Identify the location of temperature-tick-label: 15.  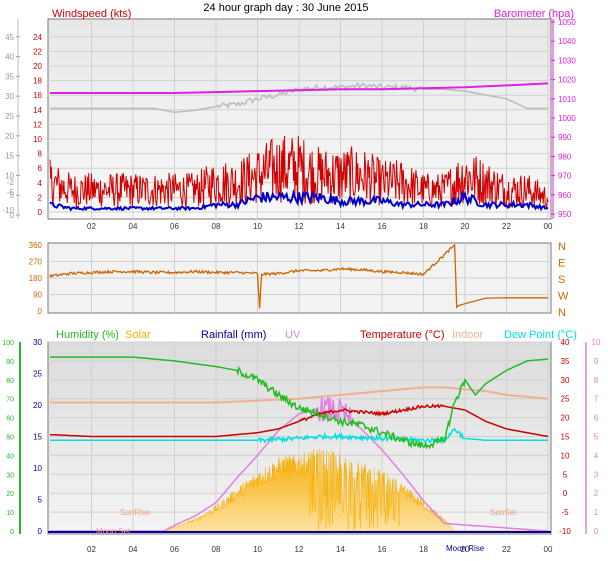
(565, 437).